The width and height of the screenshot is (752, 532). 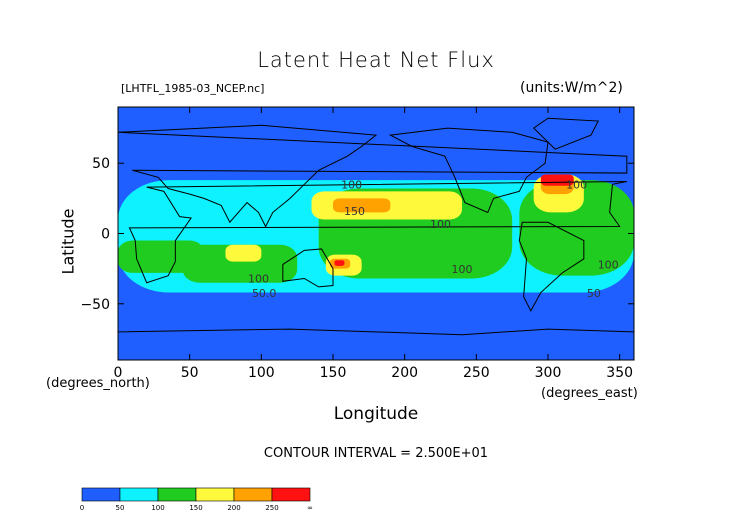 I want to click on units-label: (units:W/m^2), so click(x=571, y=88).